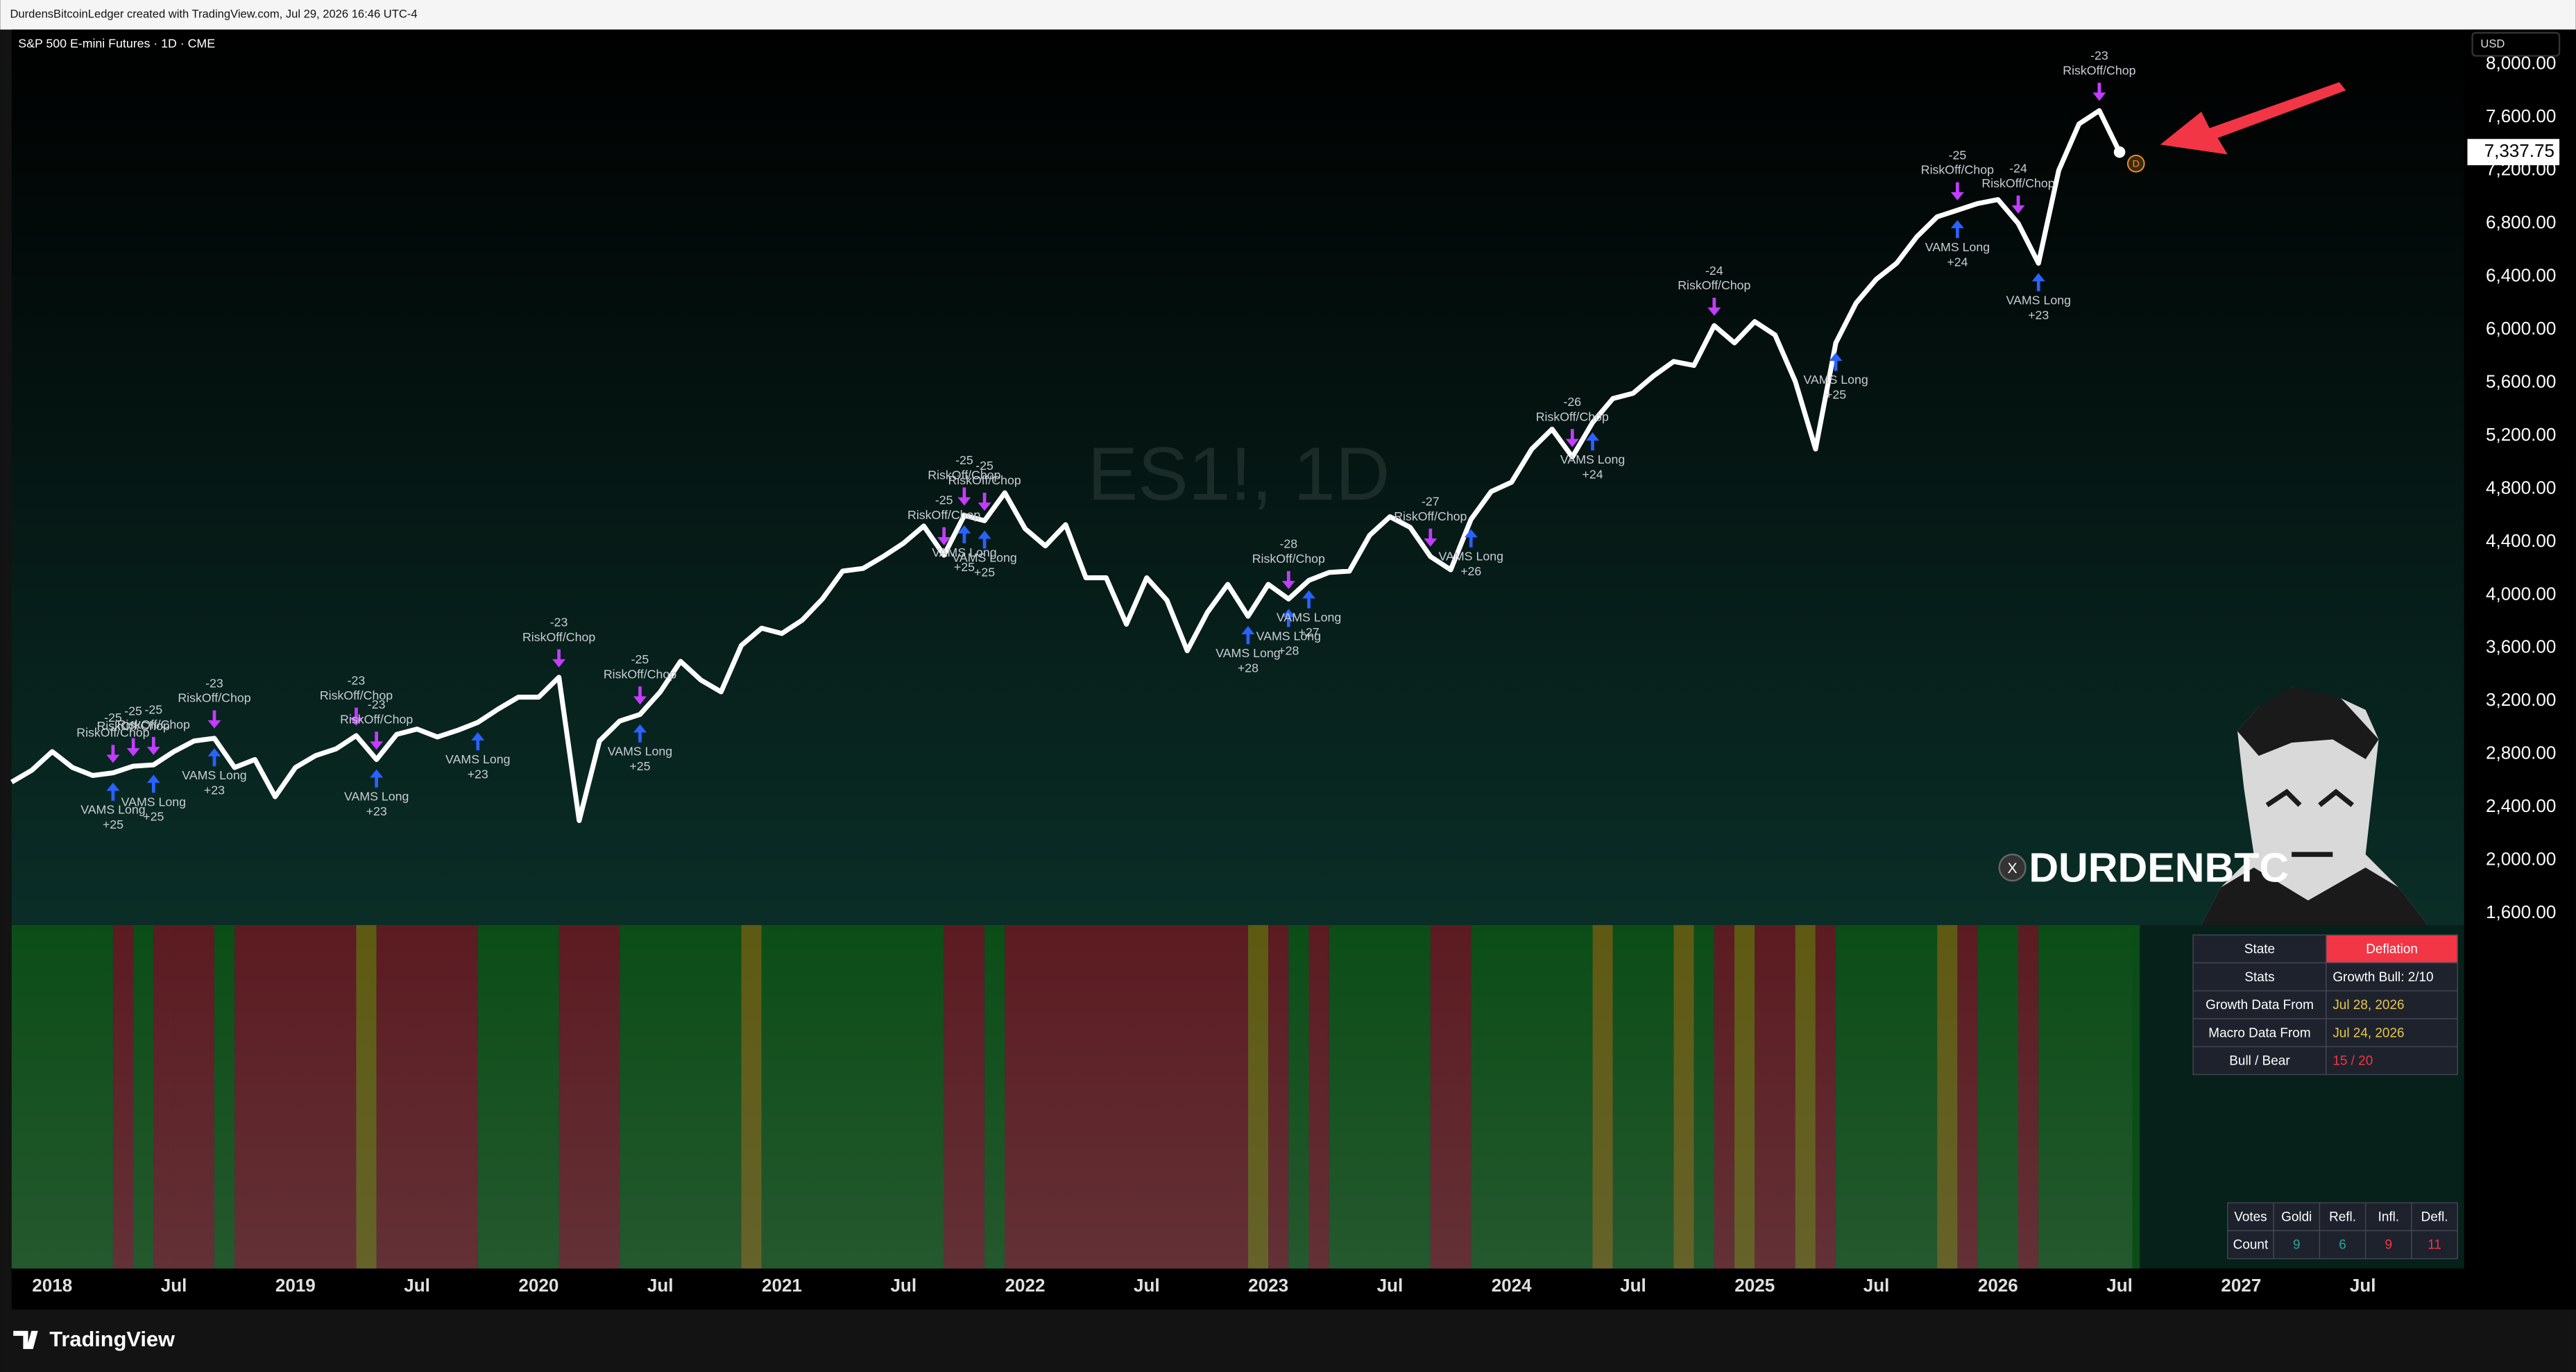 This screenshot has height=1372, width=2576. I want to click on interval-badge, so click(2135, 163).